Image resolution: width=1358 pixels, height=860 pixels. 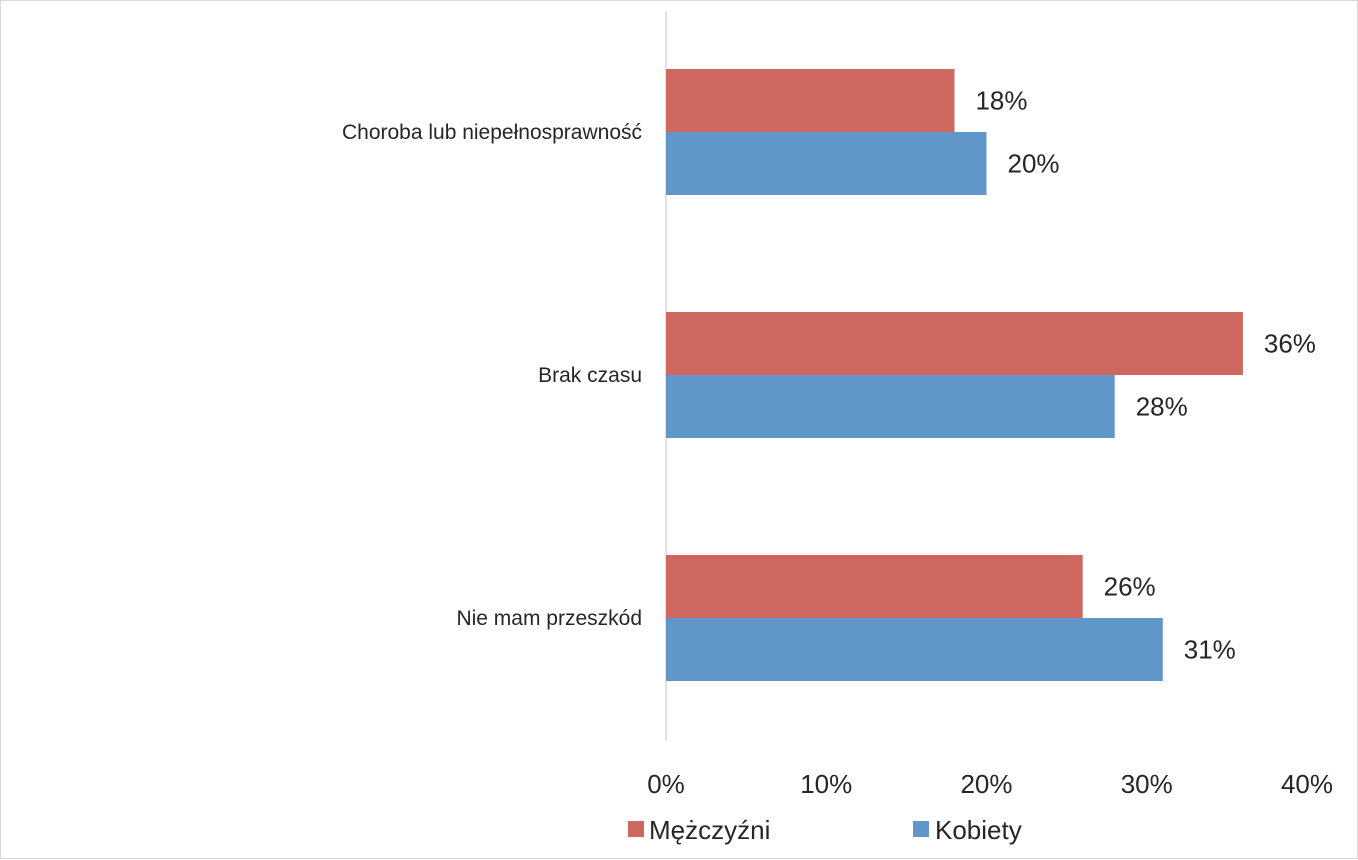 I want to click on x-tick-label: 30%, so click(x=1147, y=784).